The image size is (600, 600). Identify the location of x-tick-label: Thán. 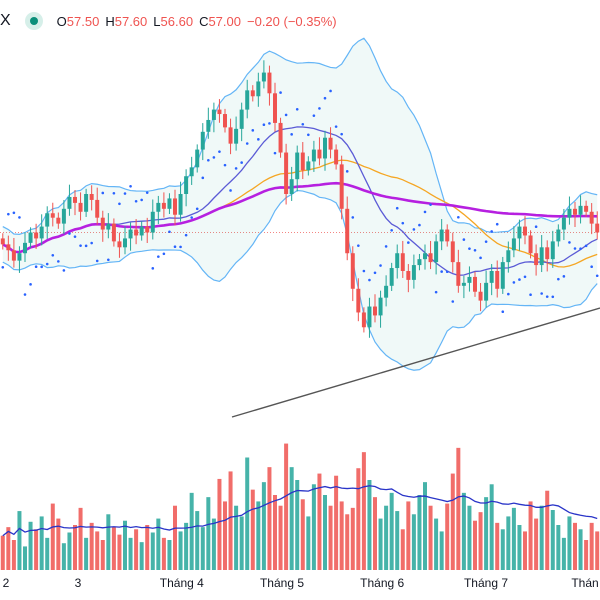
(585, 583).